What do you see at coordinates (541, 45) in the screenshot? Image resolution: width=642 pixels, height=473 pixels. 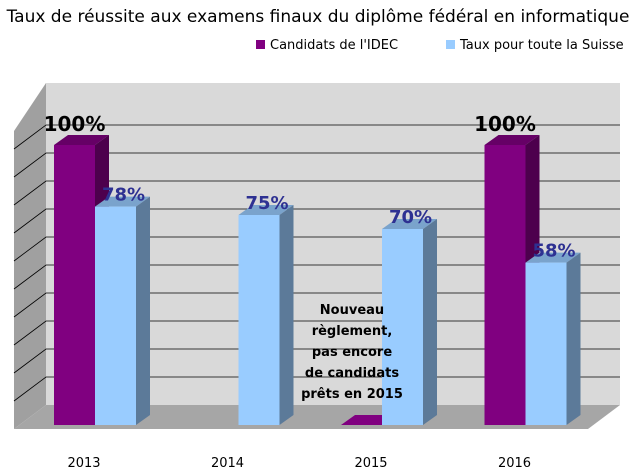 I see `legend-label-suisse: Taux pour toute la Suisse` at bounding box center [541, 45].